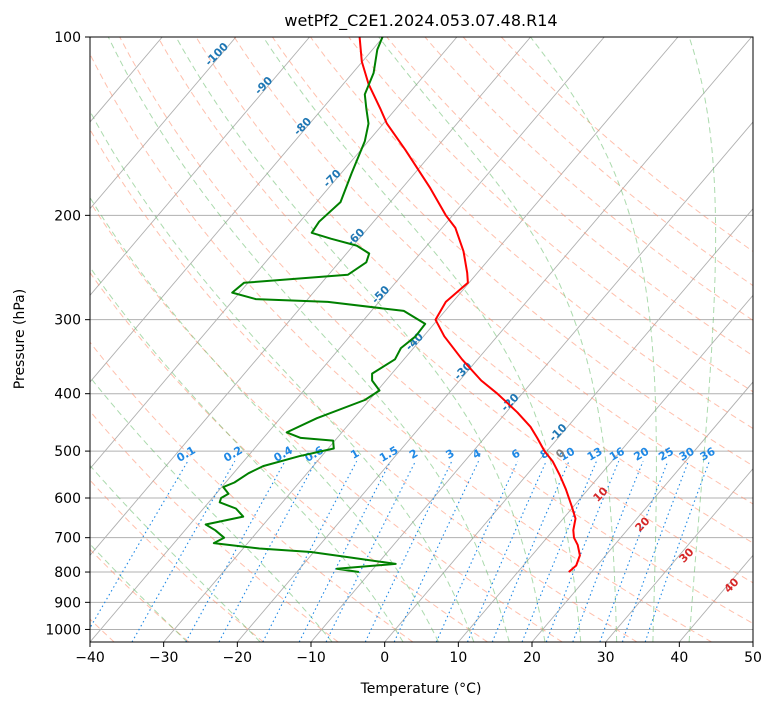 The height and width of the screenshot is (712, 775). What do you see at coordinates (90, 658) in the screenshot?
I see `x-tick-label: −40` at bounding box center [90, 658].